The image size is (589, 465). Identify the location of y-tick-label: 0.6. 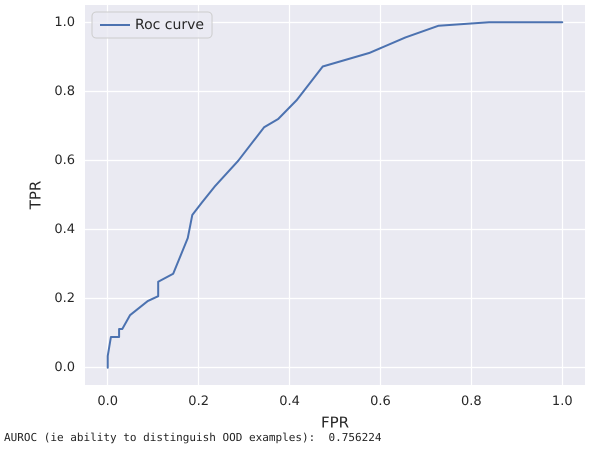
(64, 160).